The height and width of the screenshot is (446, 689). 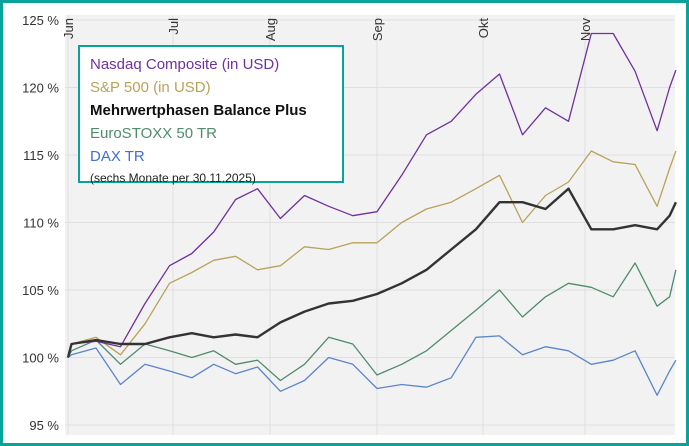 What do you see at coordinates (150, 87) in the screenshot?
I see `legend-item-sp500: S&P 500 (in USD)` at bounding box center [150, 87].